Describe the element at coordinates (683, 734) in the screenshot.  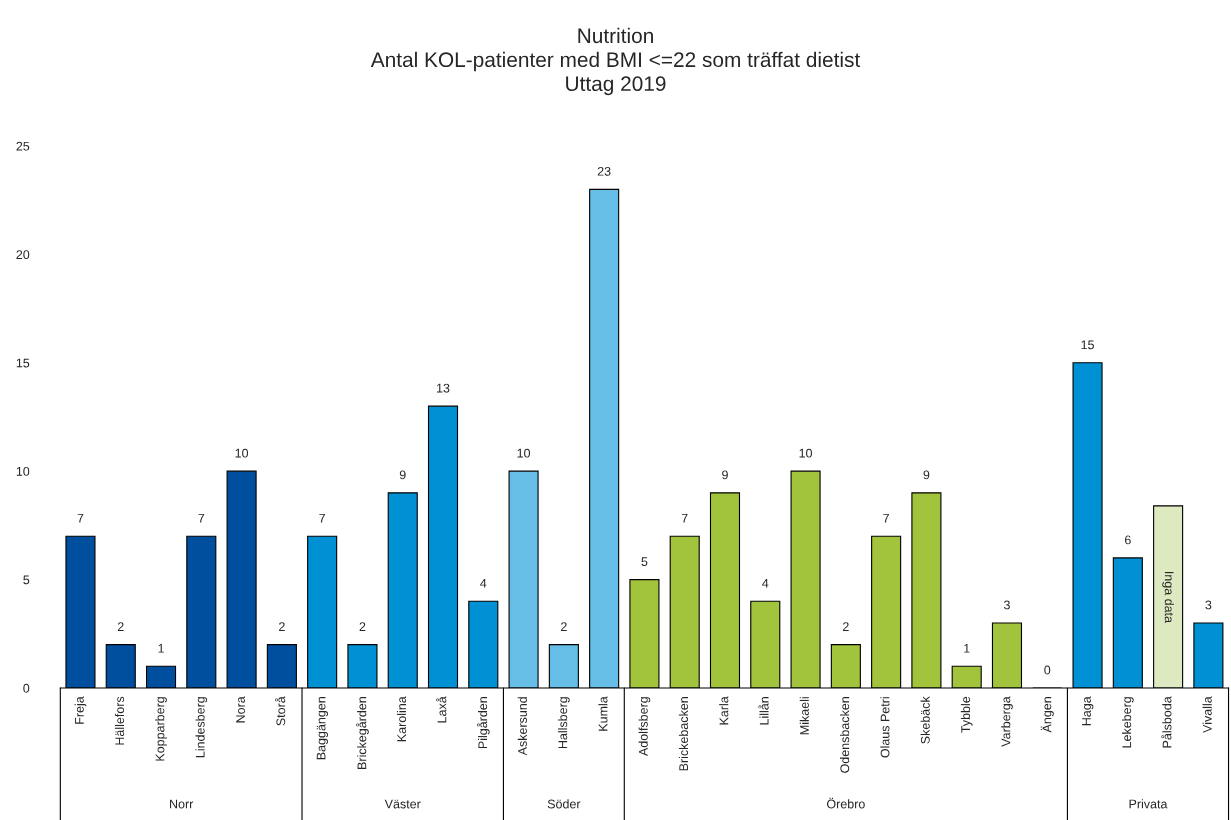
I see `x-tick-label: Brickebacken` at that location.